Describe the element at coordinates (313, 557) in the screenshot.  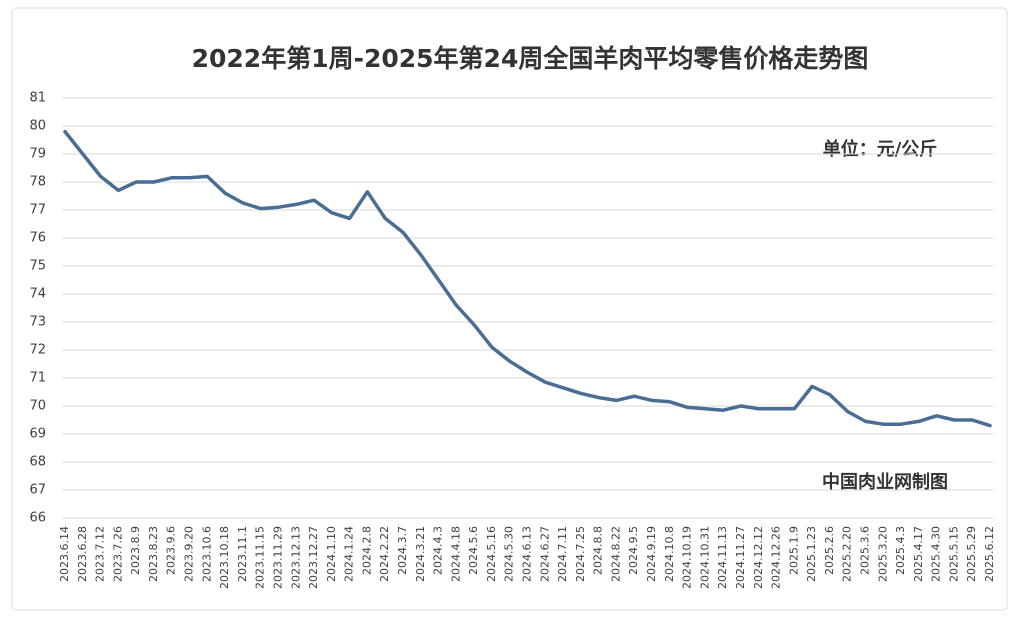
I see `x-tick-label: 2023.12.27` at that location.